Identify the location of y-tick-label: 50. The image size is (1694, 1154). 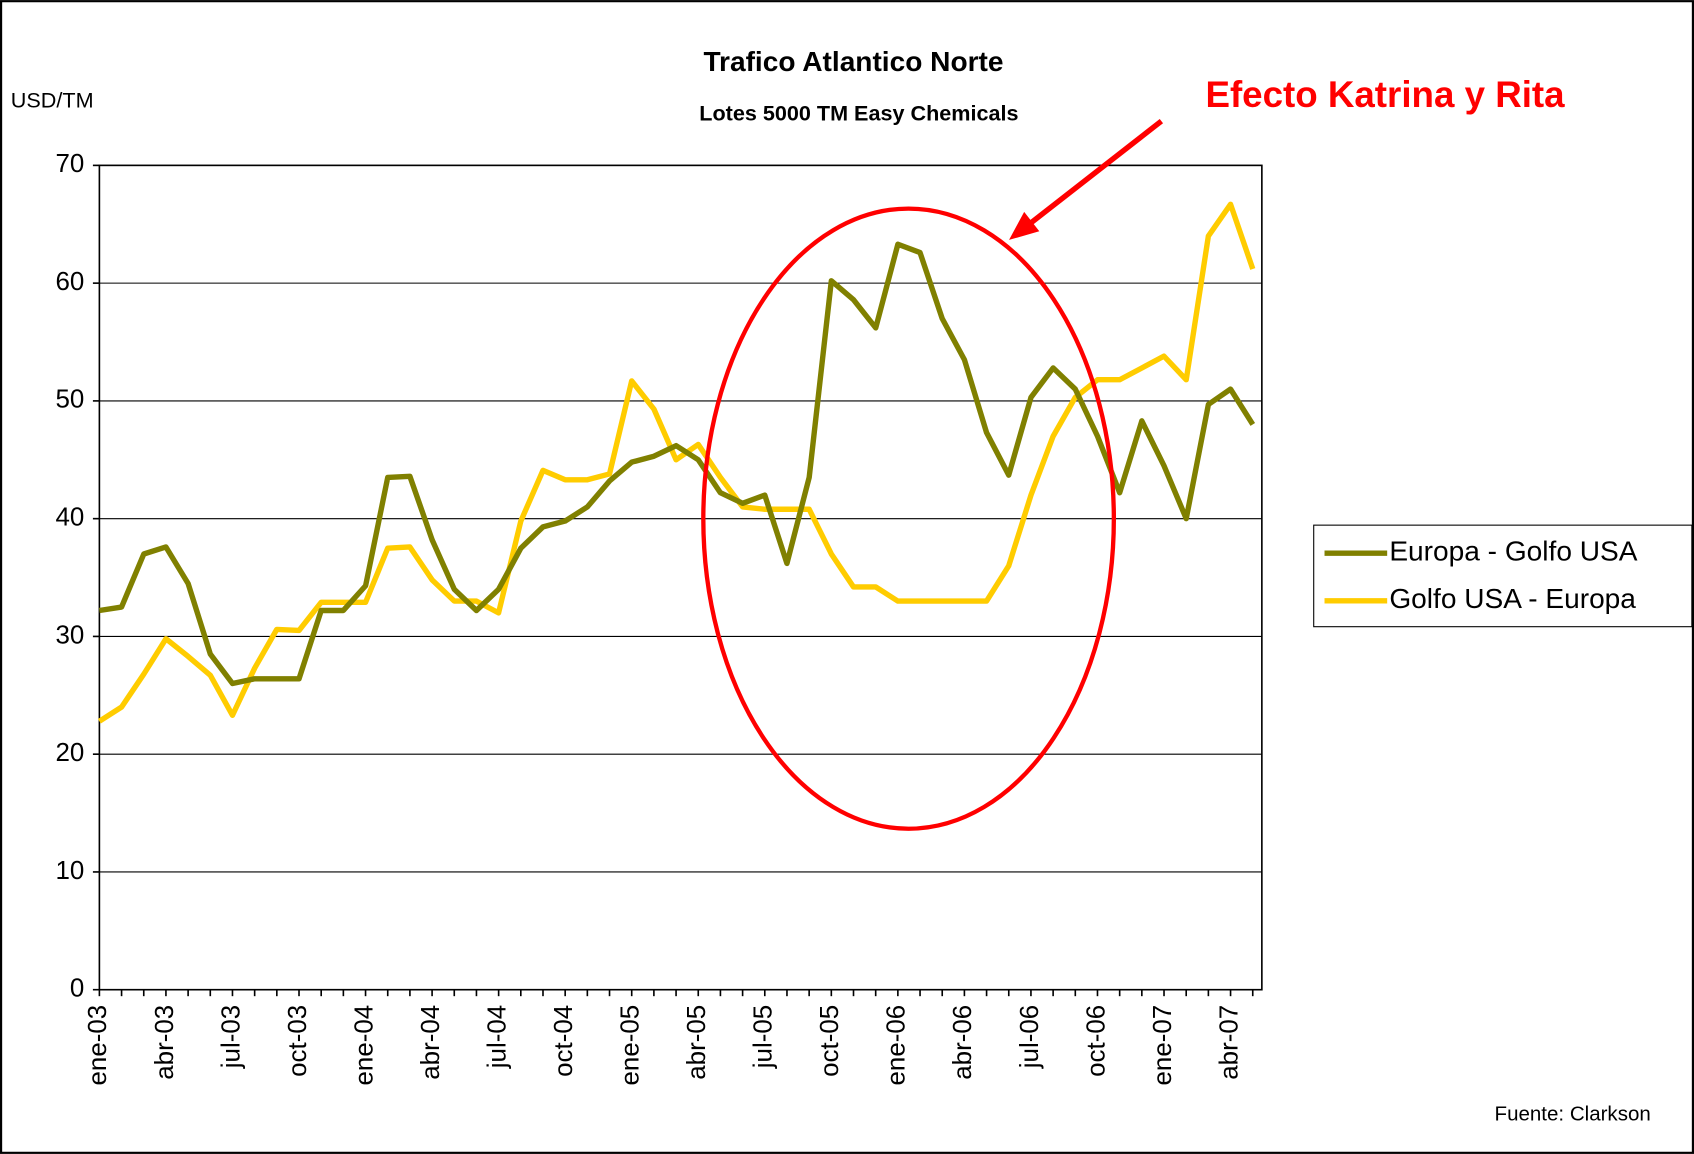
(69, 400).